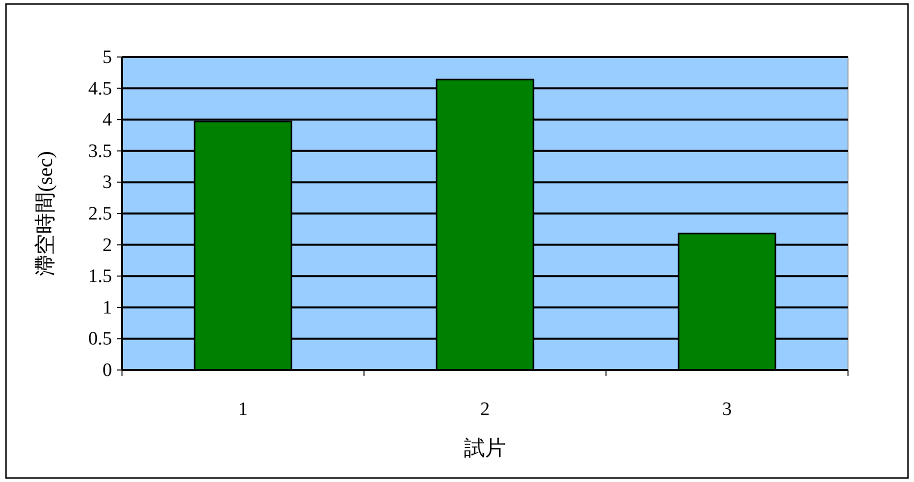 This screenshot has height=482, width=914. What do you see at coordinates (45, 213) in the screenshot?
I see `y-axis-title: 滯空時間(sec)` at bounding box center [45, 213].